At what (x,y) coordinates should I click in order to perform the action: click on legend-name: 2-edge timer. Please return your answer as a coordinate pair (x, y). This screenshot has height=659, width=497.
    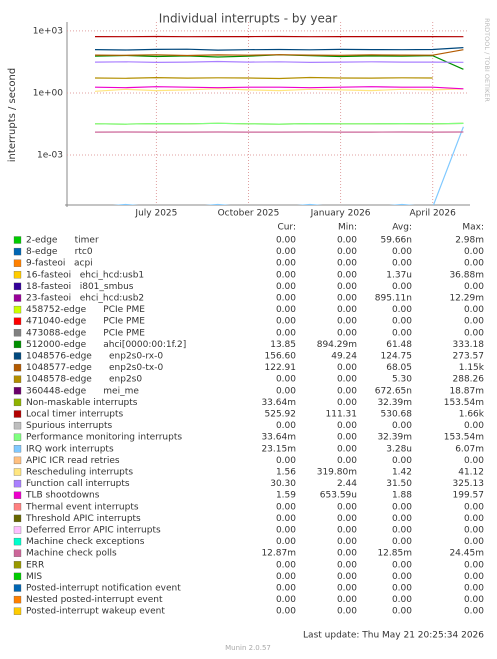
    Looking at the image, I should click on (62, 241).